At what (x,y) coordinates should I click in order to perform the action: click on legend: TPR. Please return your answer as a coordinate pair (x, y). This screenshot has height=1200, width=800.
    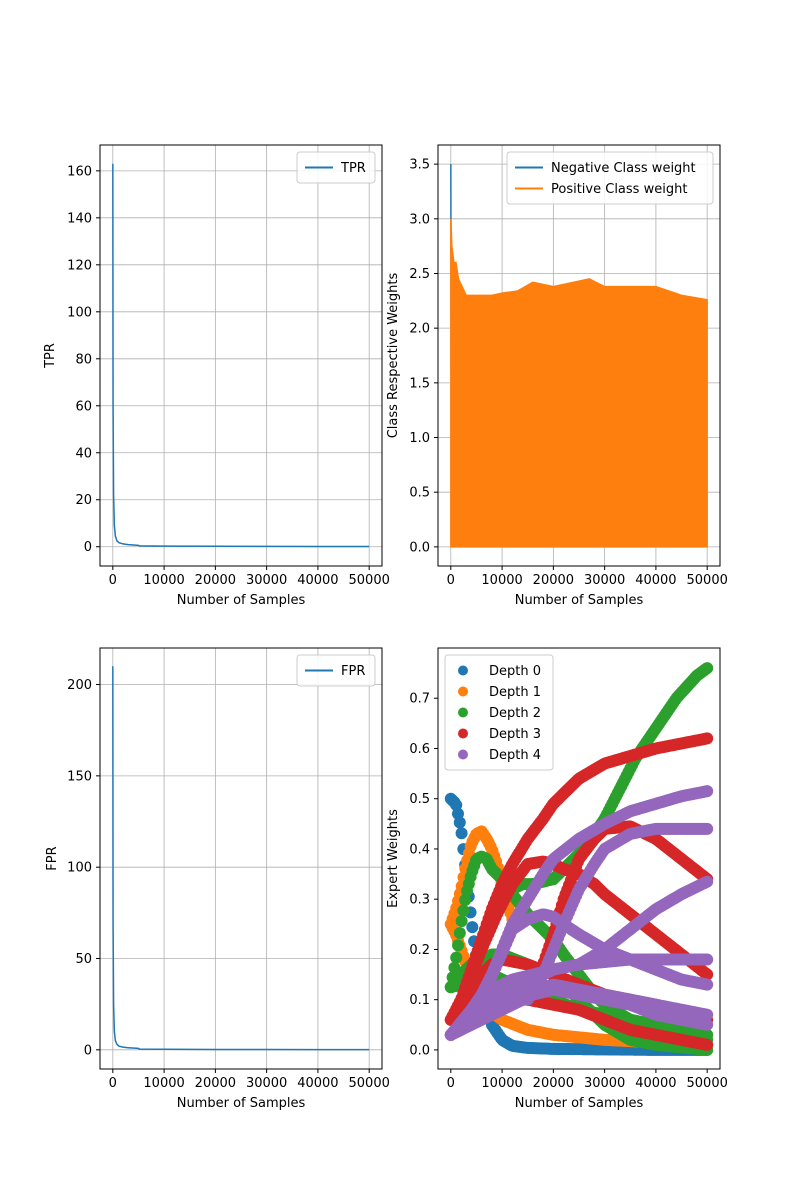
    Looking at the image, I should click on (336, 167).